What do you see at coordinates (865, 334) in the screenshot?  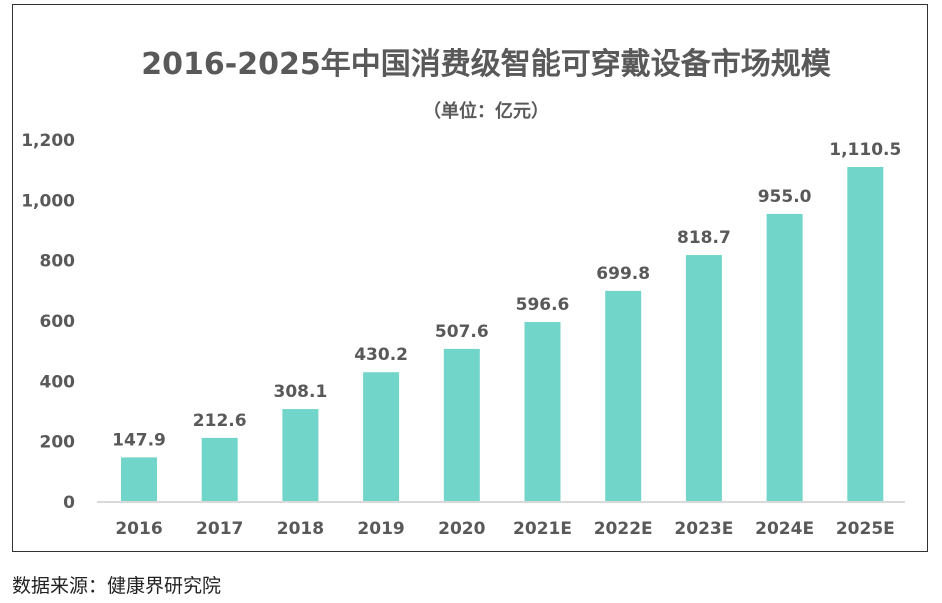 I see `bar-2025E` at bounding box center [865, 334].